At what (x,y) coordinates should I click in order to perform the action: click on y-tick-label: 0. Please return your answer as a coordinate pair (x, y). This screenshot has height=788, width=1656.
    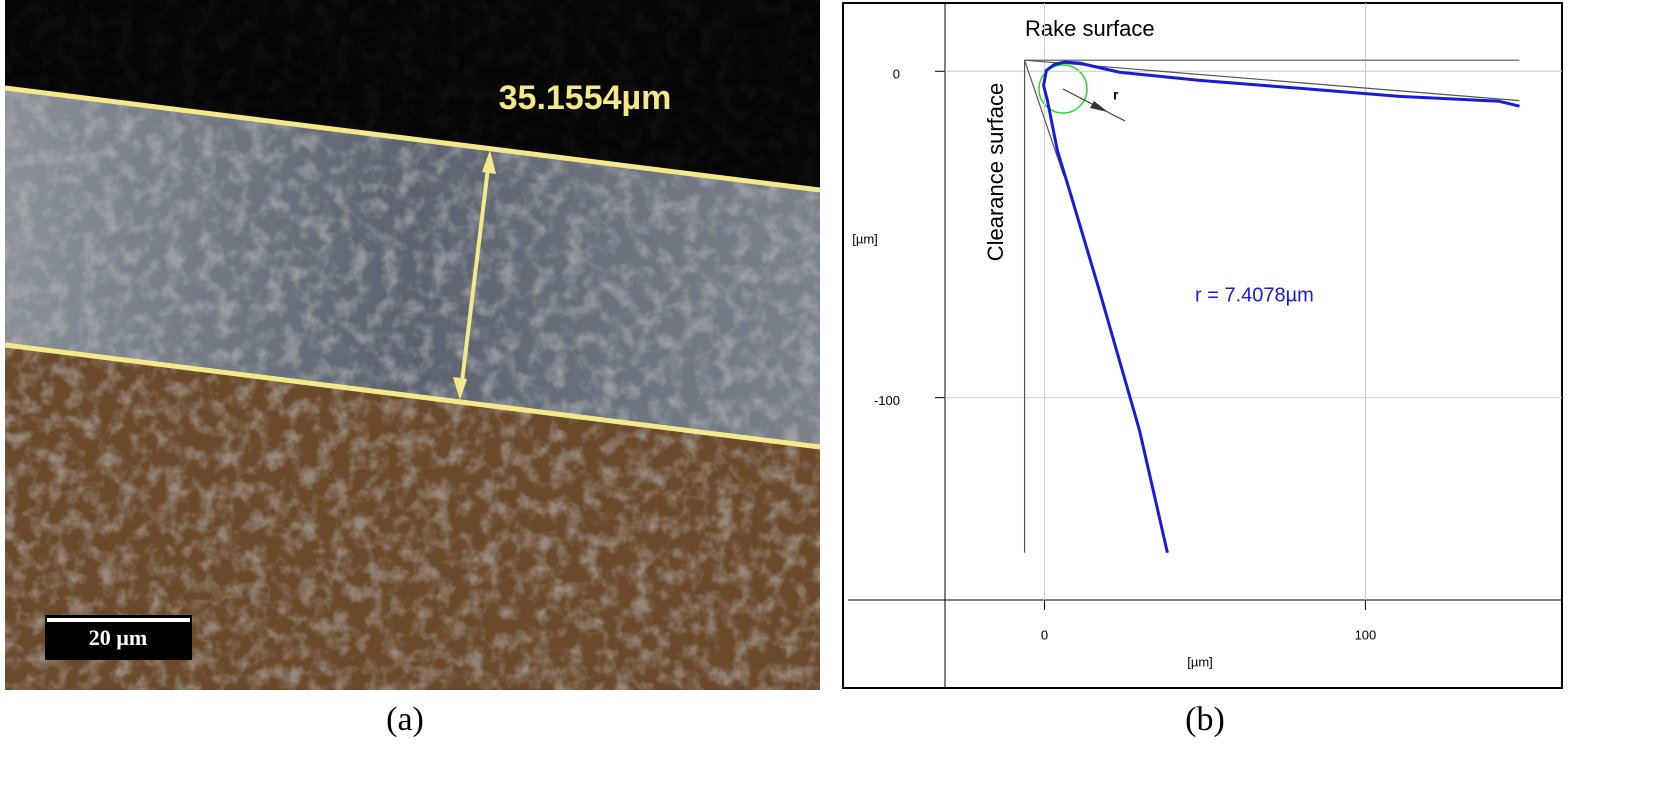
    Looking at the image, I should click on (896, 74).